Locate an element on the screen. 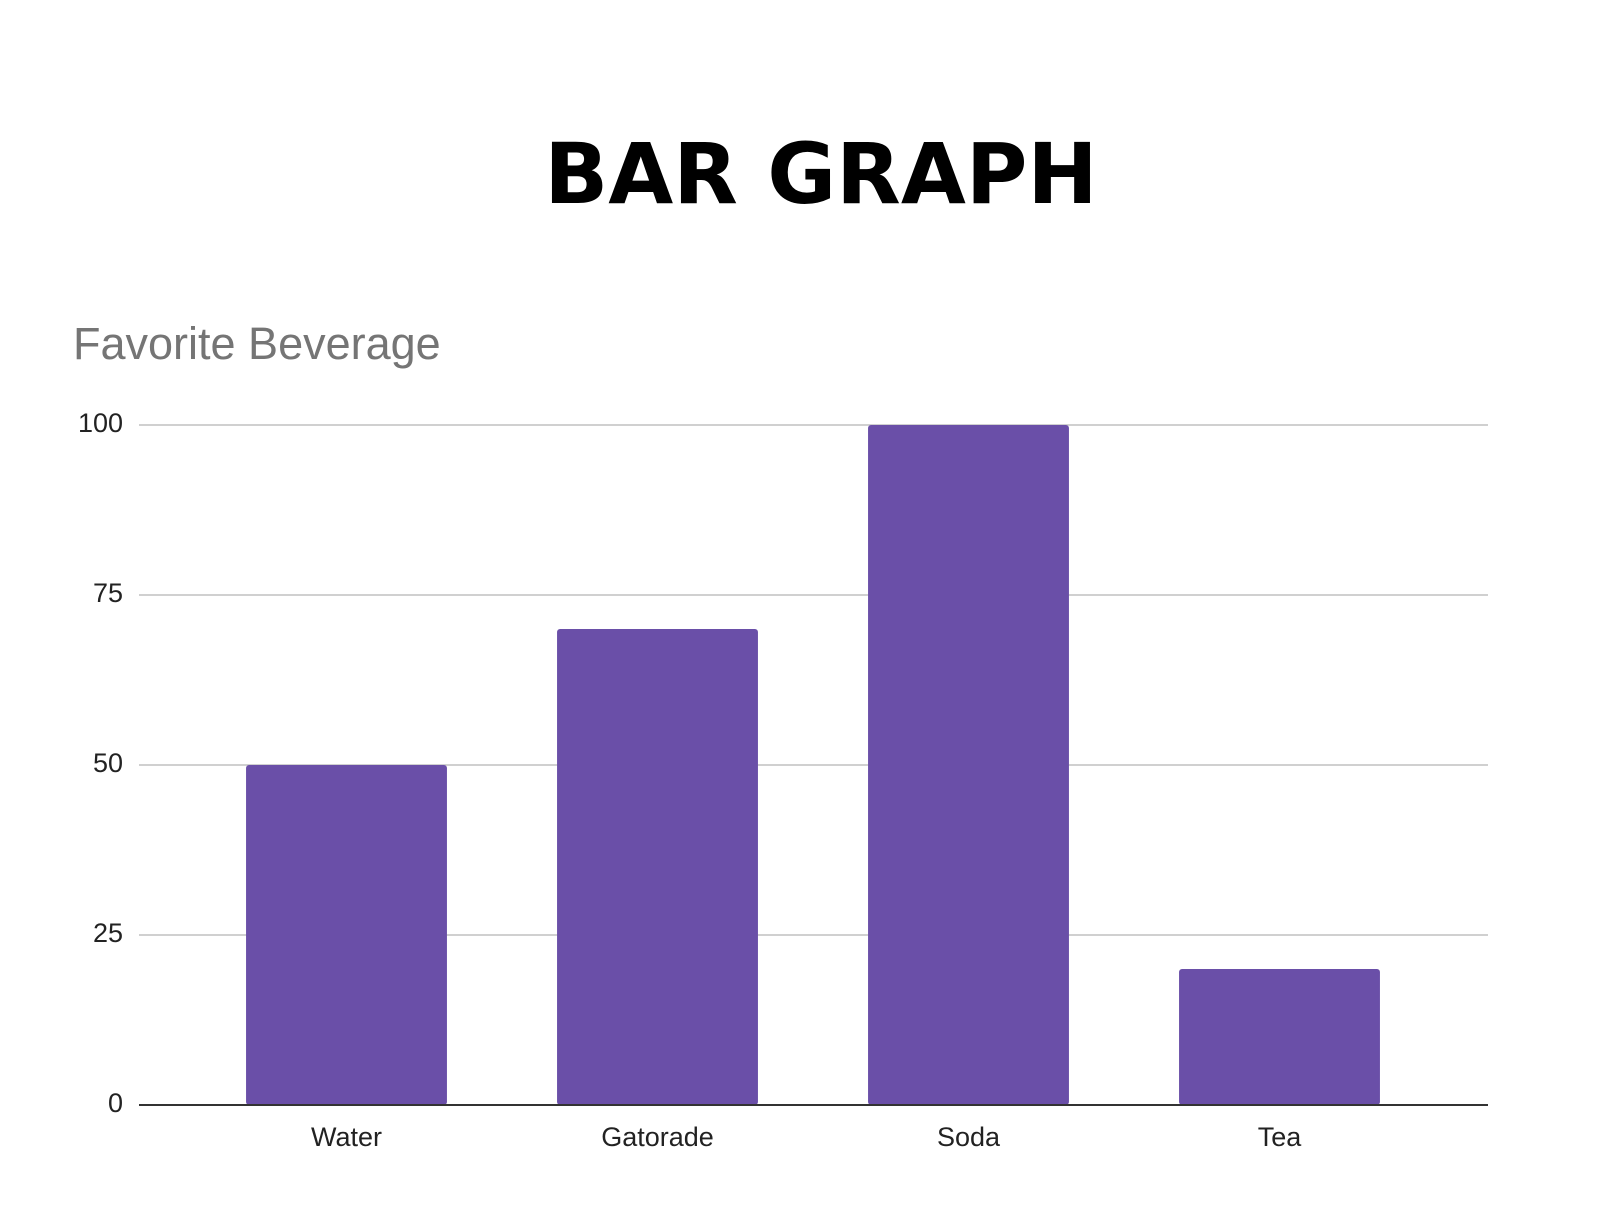 The image size is (1620, 1215). x-tick-label: Gatorade is located at coordinates (657, 1137).